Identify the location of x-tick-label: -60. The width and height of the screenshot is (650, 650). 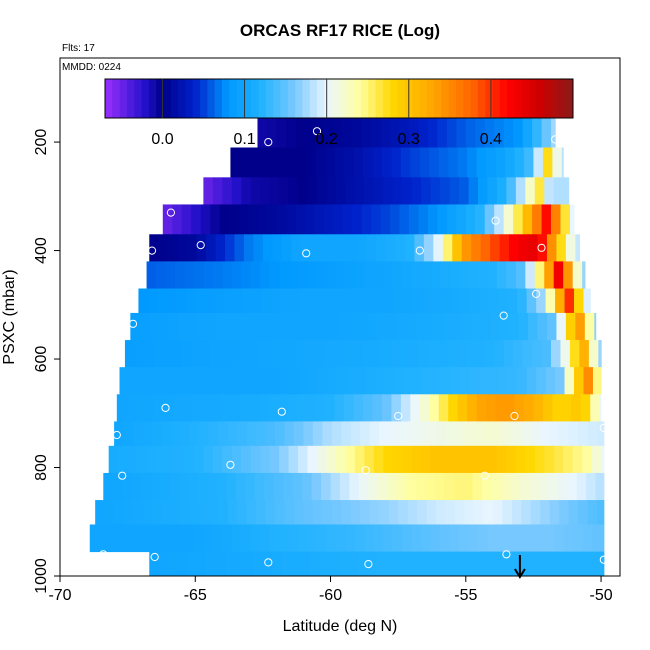
(330, 595).